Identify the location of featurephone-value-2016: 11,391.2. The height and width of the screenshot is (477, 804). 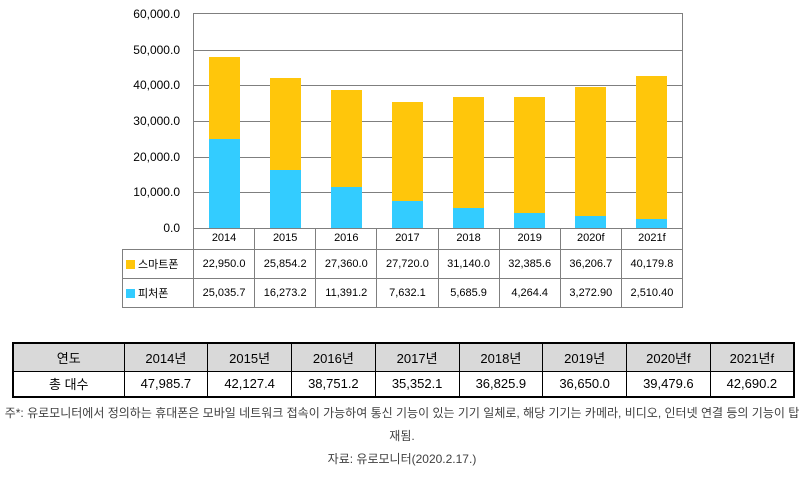
(346, 293).